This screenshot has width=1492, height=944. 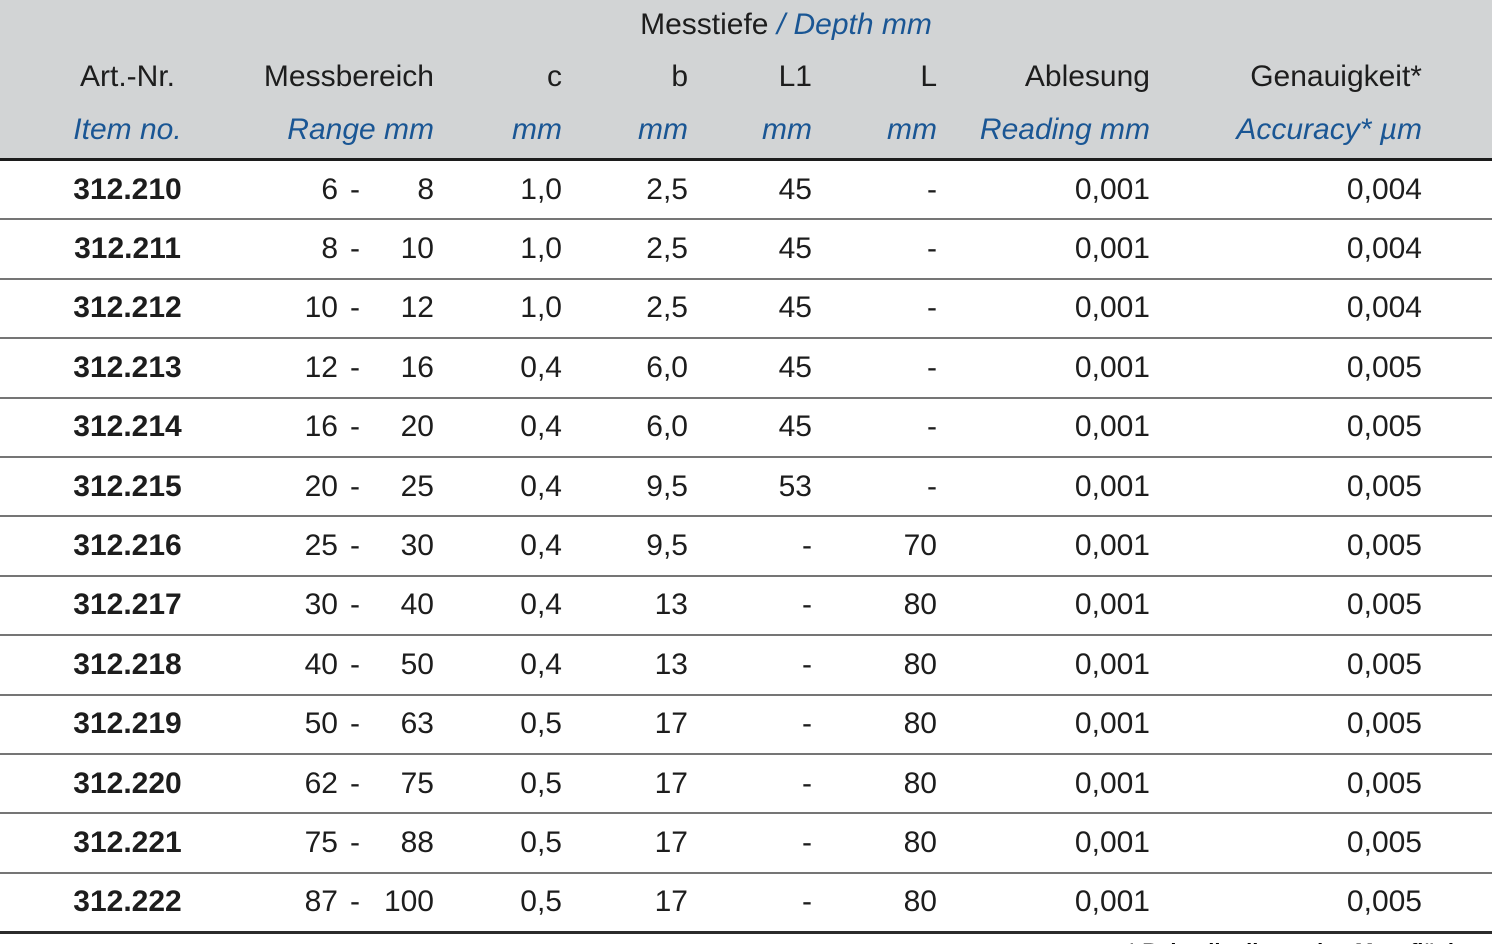 I want to click on cell-item-no: 312.211, so click(x=110, y=248).